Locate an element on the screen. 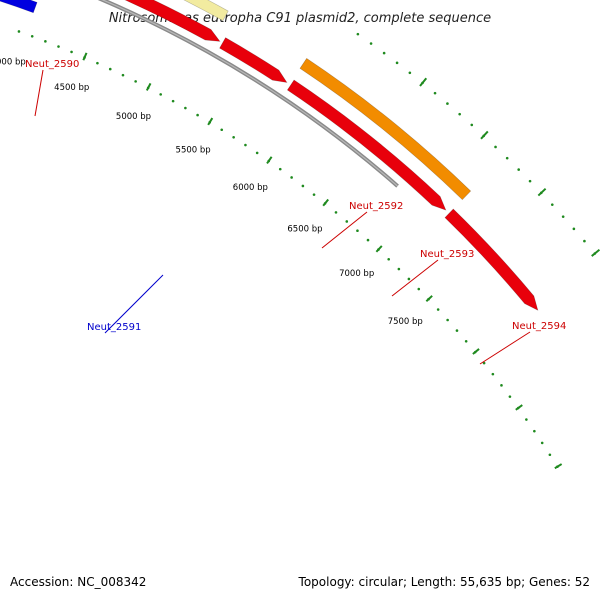 The width and height of the screenshot is (600, 600). scale-tick-label: 5500 bp is located at coordinates (193, 151).